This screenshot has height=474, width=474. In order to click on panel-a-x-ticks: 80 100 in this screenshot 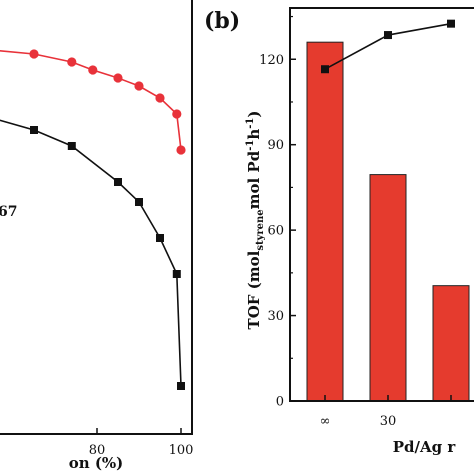, I will do `click(141, 443)`.